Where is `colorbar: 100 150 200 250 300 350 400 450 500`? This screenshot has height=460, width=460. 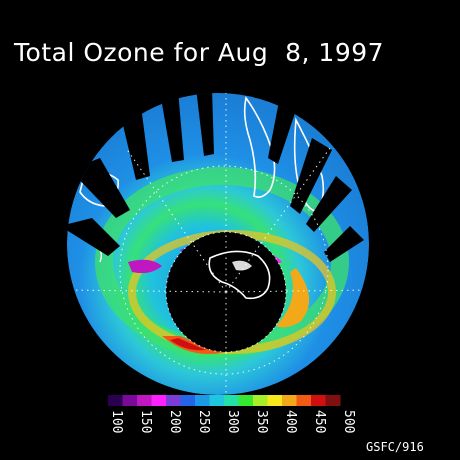
colorbar: 100 150 200 250 300 350 400 450 500 is located at coordinates (232, 414).